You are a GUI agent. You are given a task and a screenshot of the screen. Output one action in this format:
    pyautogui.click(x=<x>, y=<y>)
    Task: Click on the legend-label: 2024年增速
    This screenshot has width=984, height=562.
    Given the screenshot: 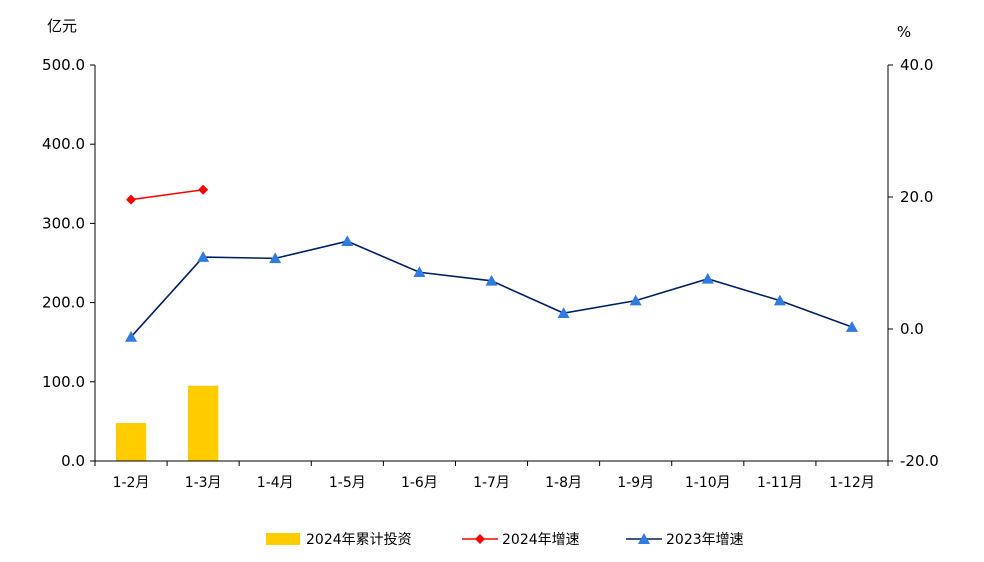 What is the action you would take?
    pyautogui.click(x=541, y=540)
    